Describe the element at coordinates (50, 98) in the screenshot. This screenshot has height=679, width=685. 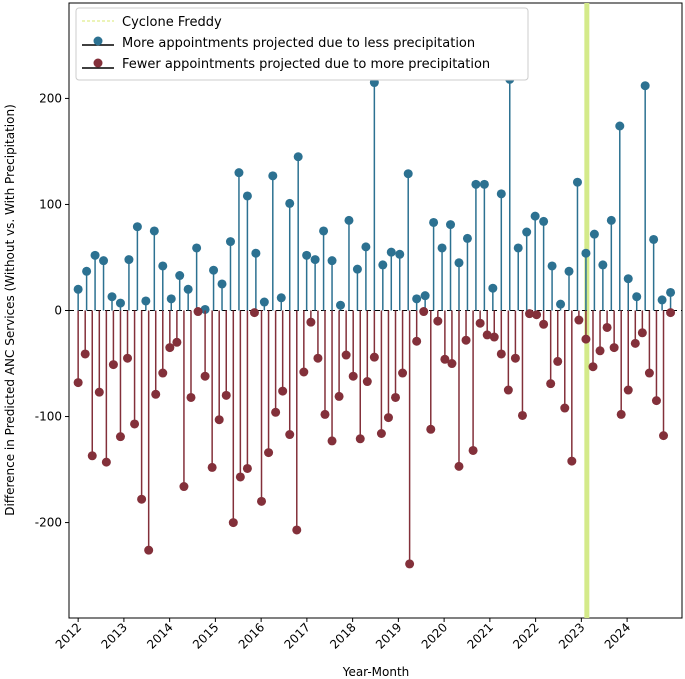
I see `y-tick-label: 200` at that location.